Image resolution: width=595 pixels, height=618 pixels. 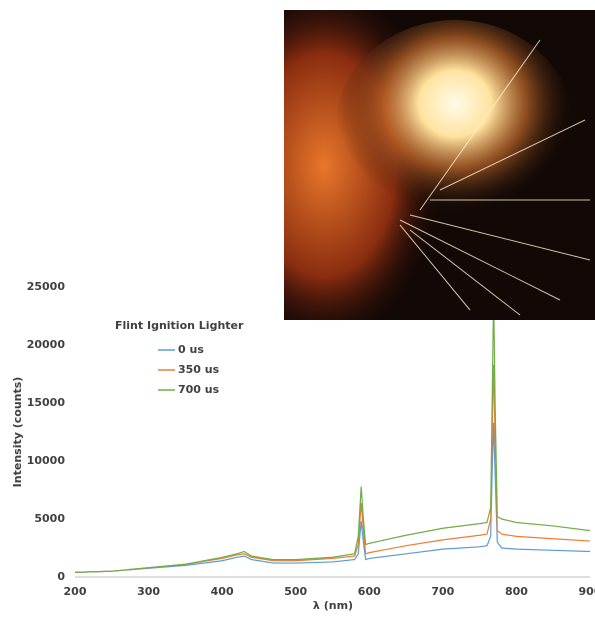 What do you see at coordinates (179, 325) in the screenshot?
I see `legend-title: Flint Ignition Lighter` at bounding box center [179, 325].